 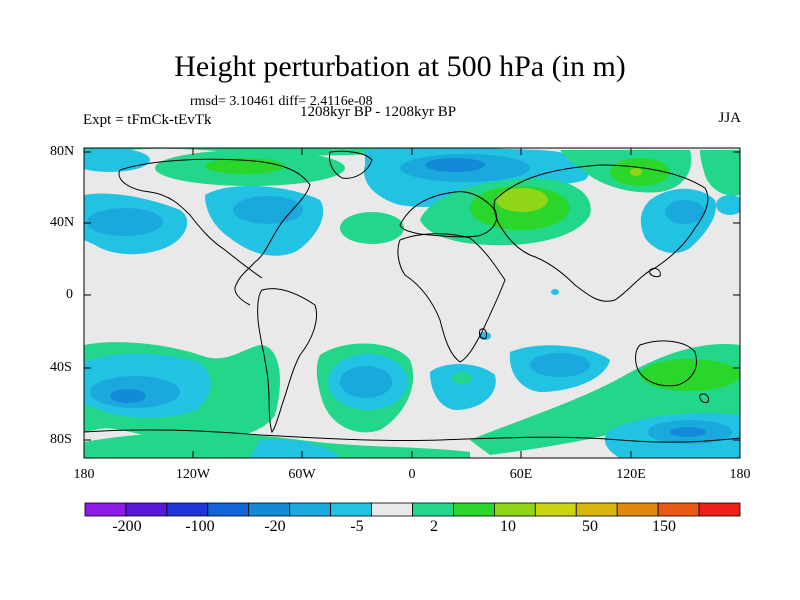 What do you see at coordinates (412, 474) in the screenshot?
I see `lon-label: 0` at bounding box center [412, 474].